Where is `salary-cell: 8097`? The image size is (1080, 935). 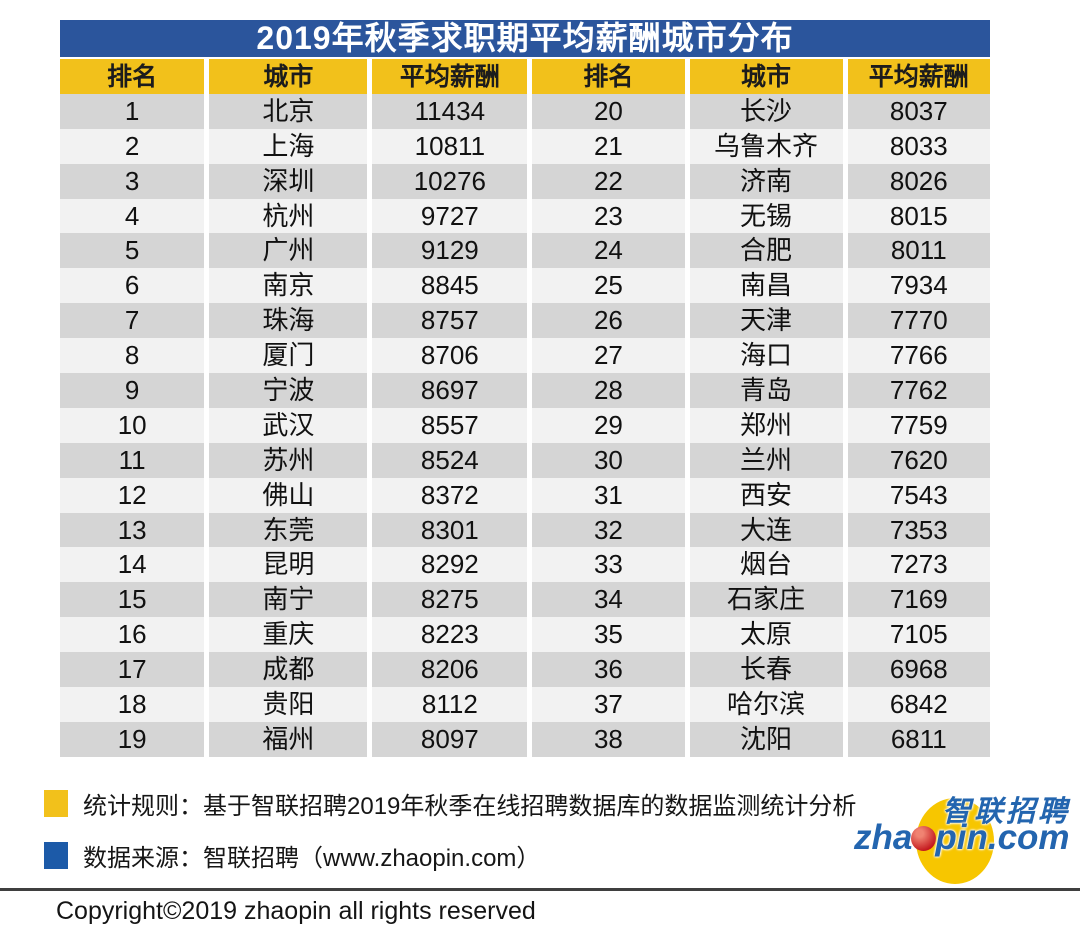
salary-cell: 8097 is located at coordinates (450, 739).